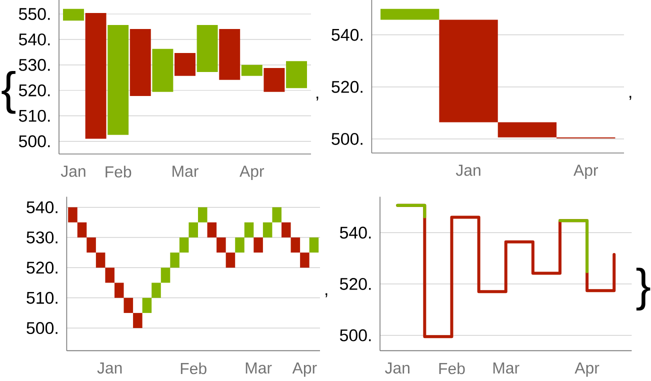 Image resolution: width=651 pixels, height=381 pixels. I want to click on y-tick-label: 550., so click(34, 14).